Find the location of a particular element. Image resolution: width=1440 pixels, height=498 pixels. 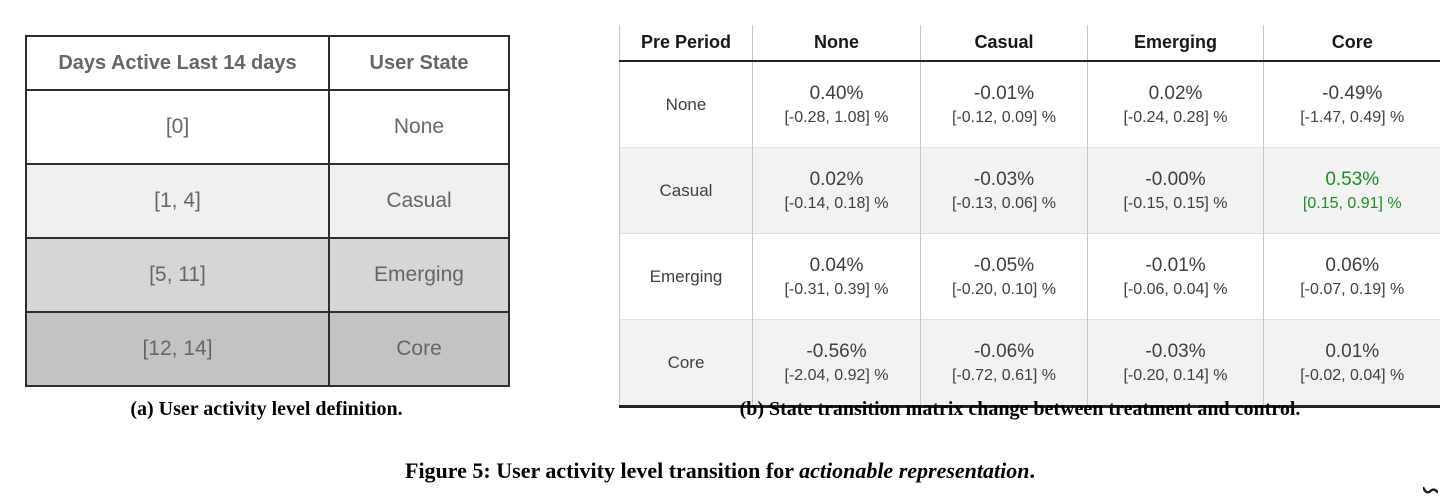

days-range-cell: [0] is located at coordinates (177, 127).